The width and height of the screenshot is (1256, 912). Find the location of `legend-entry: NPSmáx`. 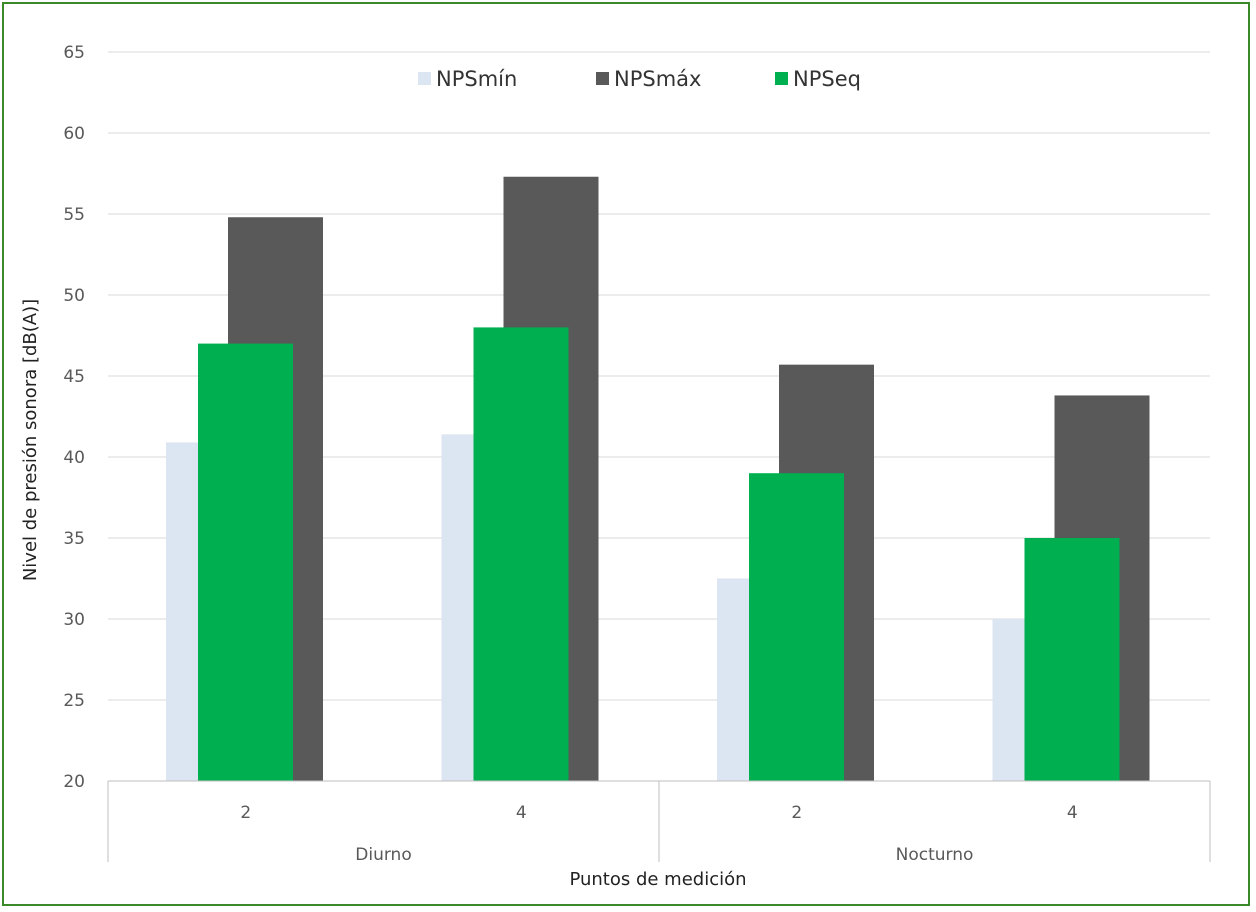

legend-entry: NPSmáx is located at coordinates (657, 79).